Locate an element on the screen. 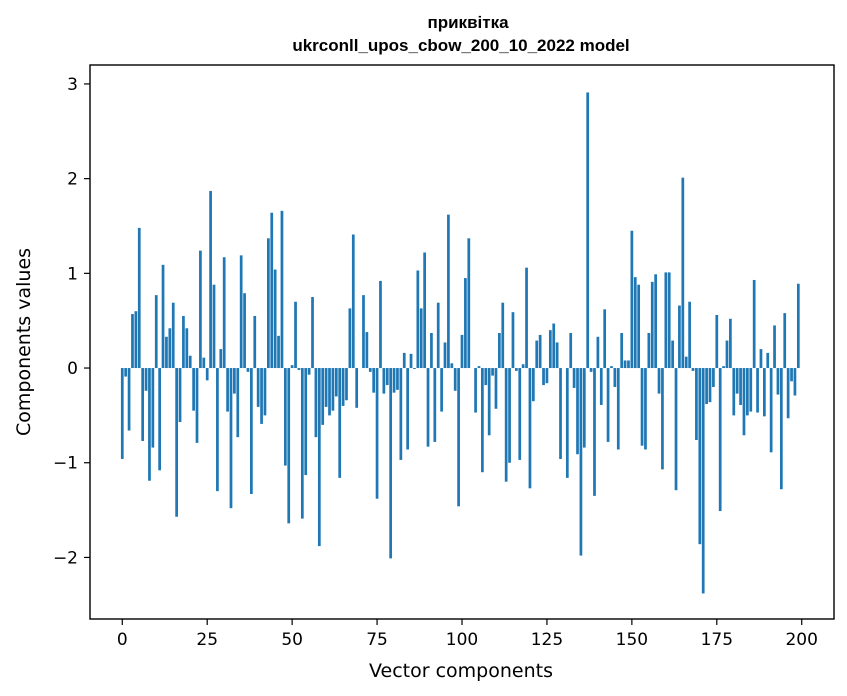  x-axis-ticks: 0 25 50 75 100 125 150 175 200 is located at coordinates (467, 634).